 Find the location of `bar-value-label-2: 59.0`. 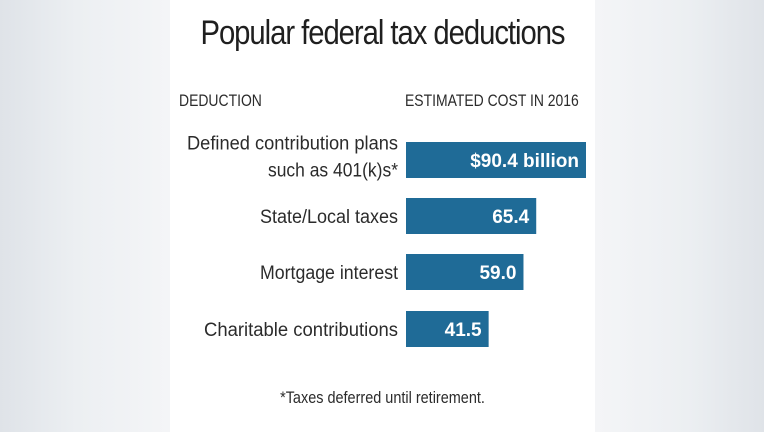

bar-value-label-2: 59.0 is located at coordinates (497, 273).